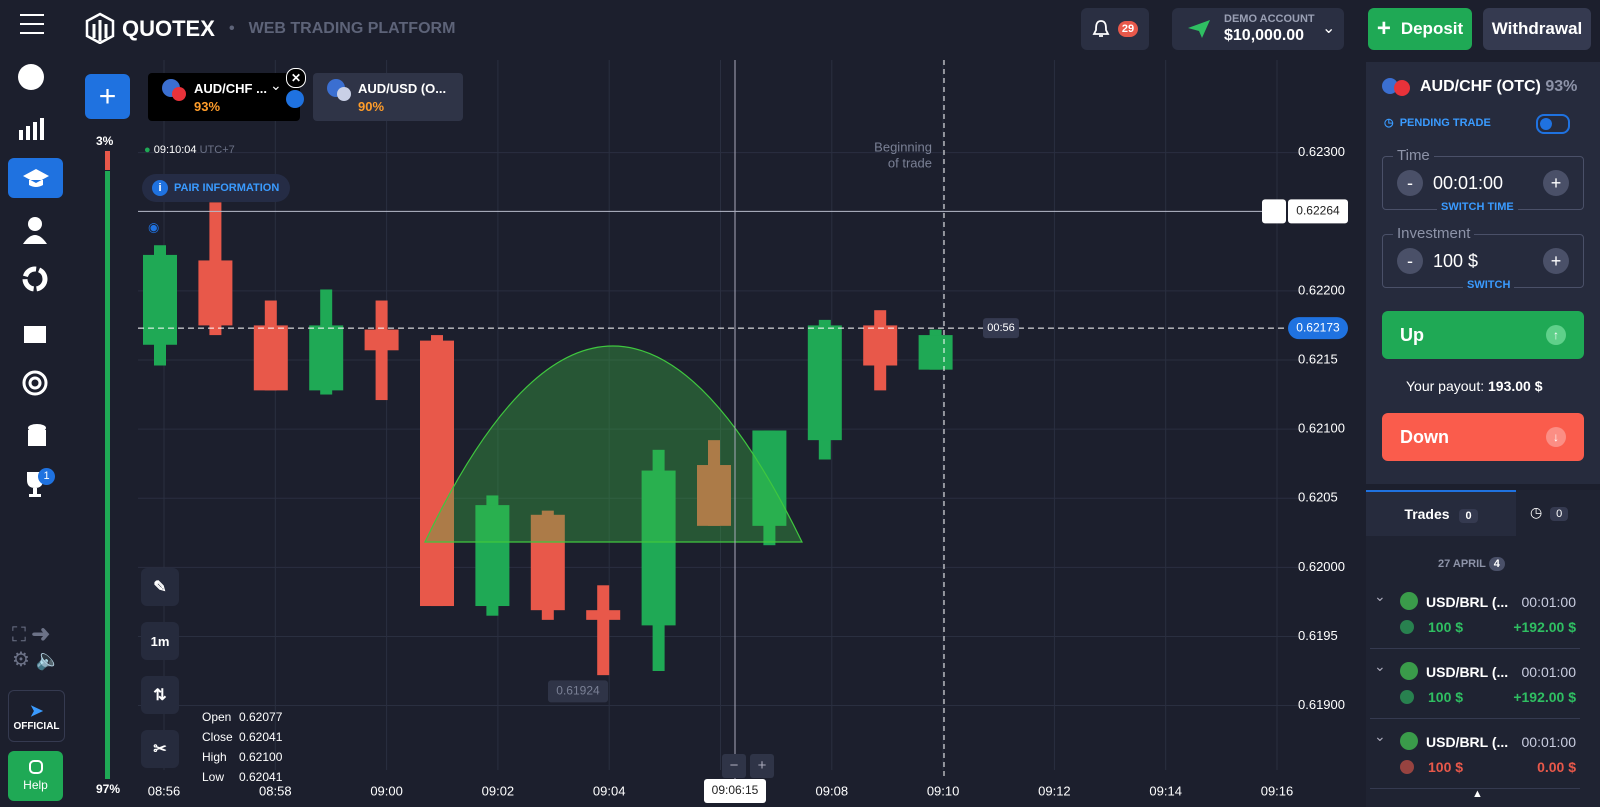 The height and width of the screenshot is (807, 1600). Describe the element at coordinates (1441, 513) in the screenshot. I see `trades-tab: Trades 0` at that location.